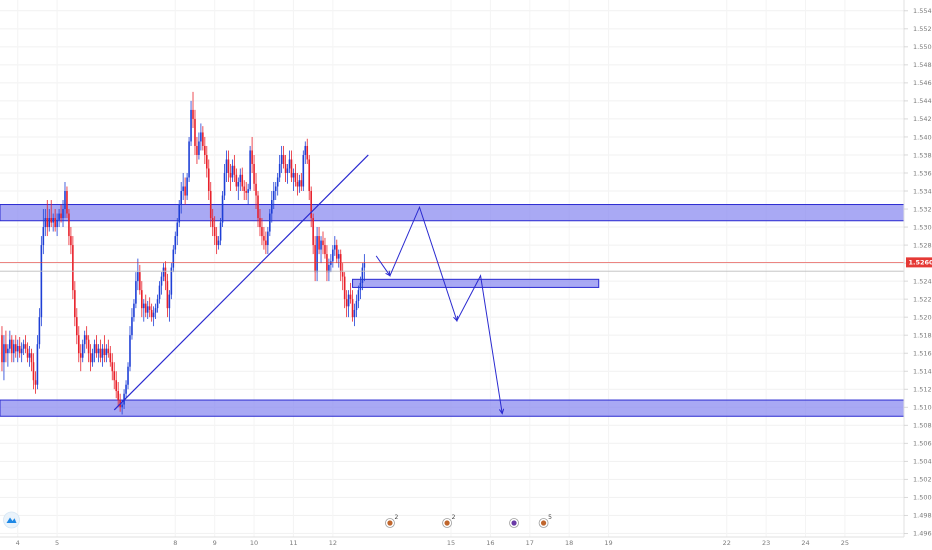 The width and height of the screenshot is (932, 550). What do you see at coordinates (545, 521) in the screenshot?
I see `event-4-marker-icon: 5` at bounding box center [545, 521].